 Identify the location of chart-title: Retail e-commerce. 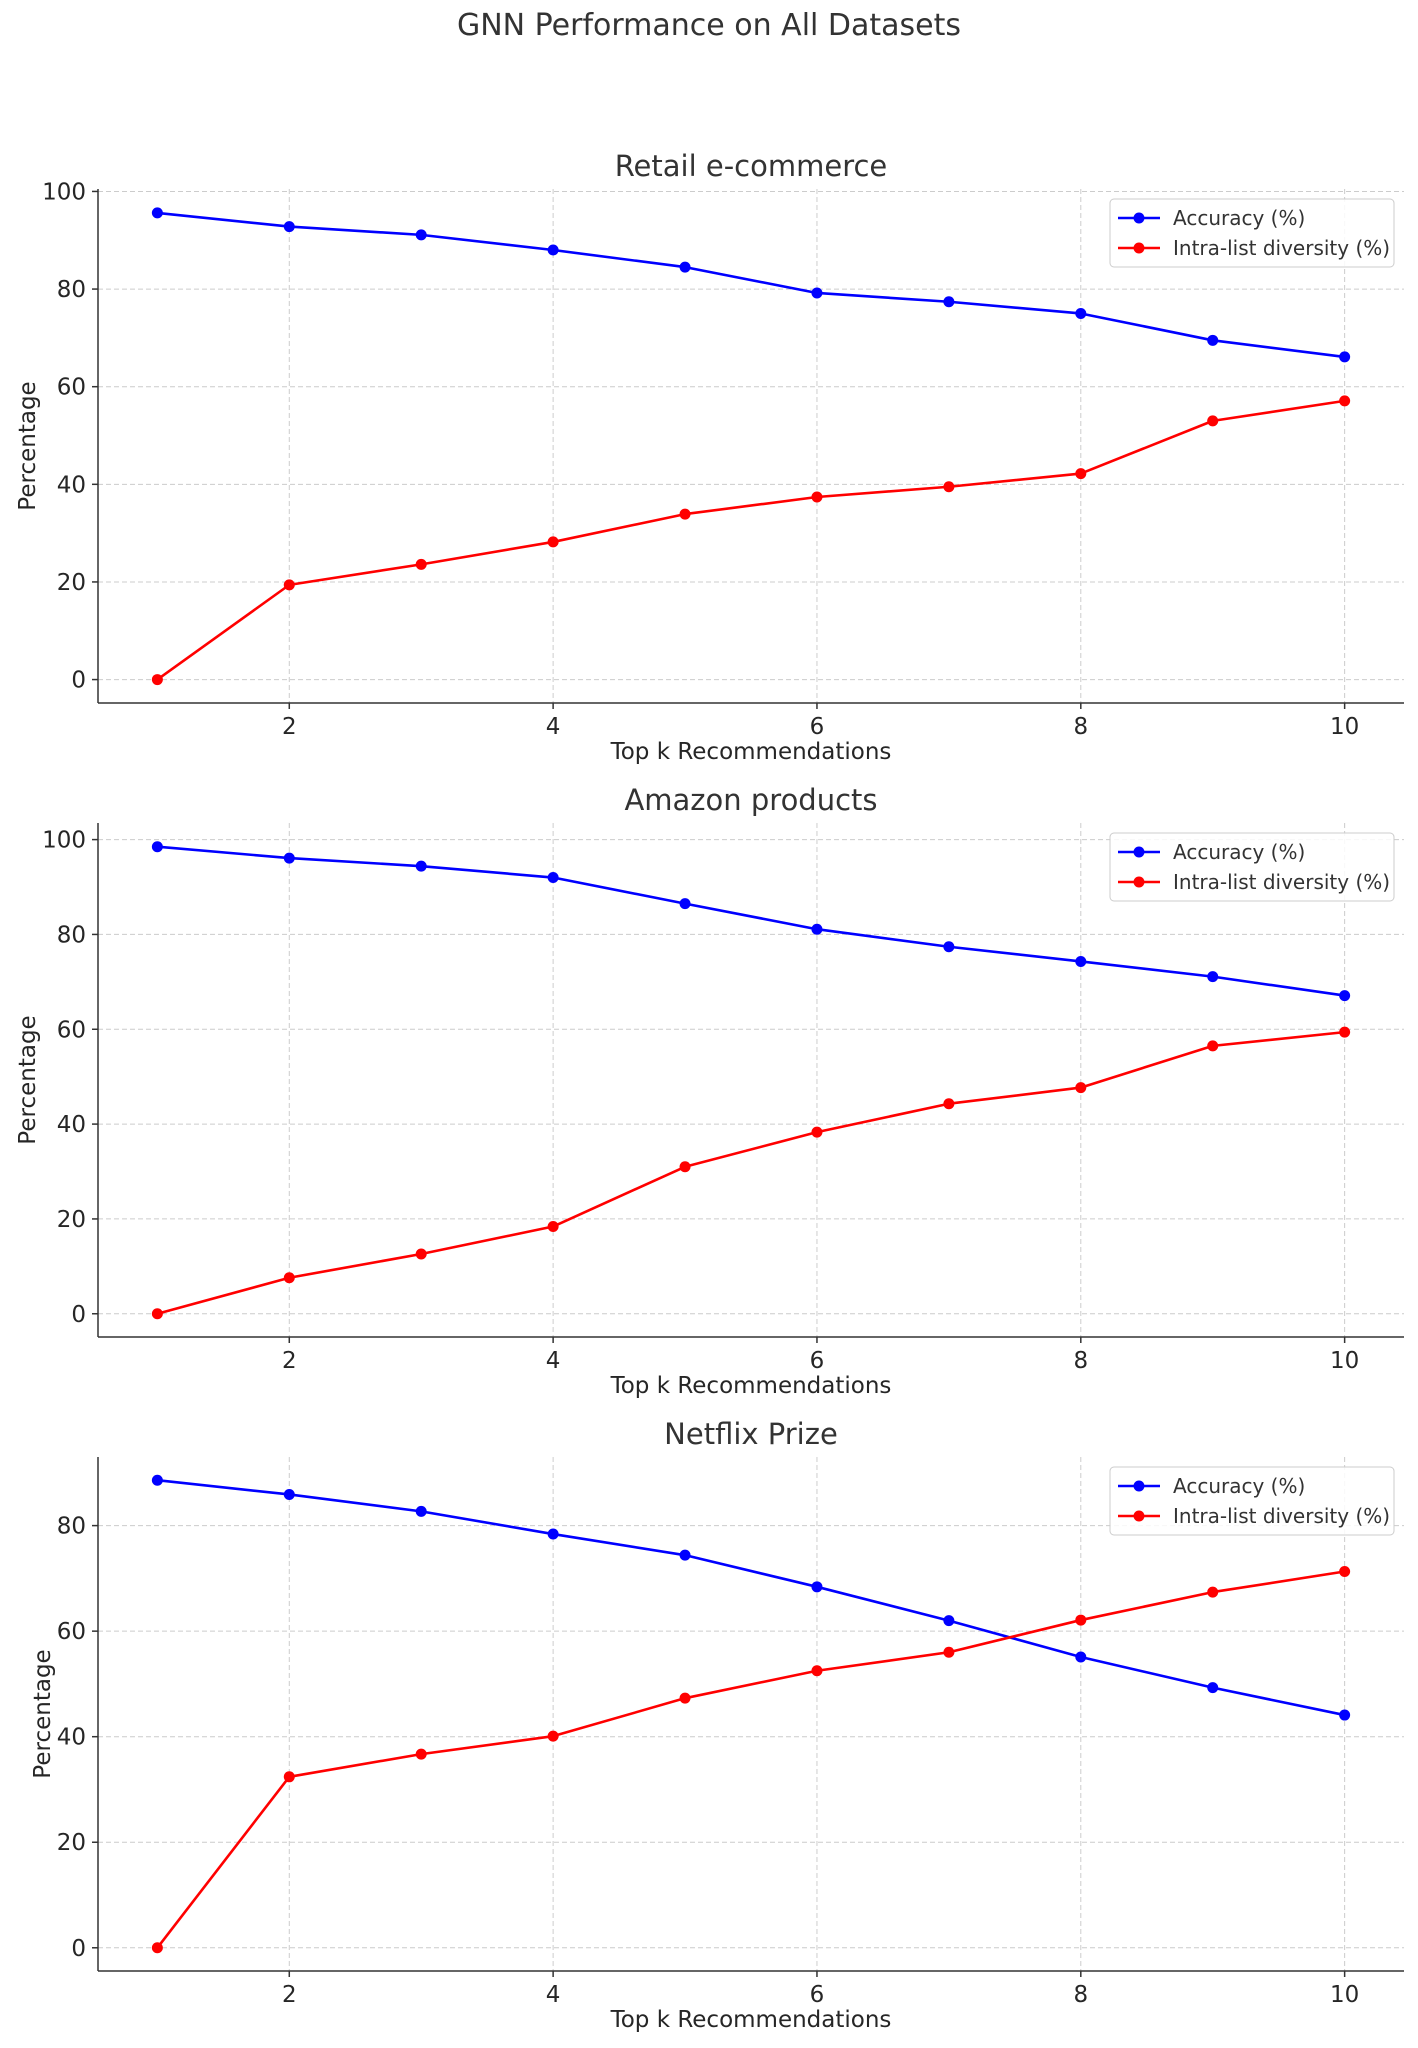
(751, 166).